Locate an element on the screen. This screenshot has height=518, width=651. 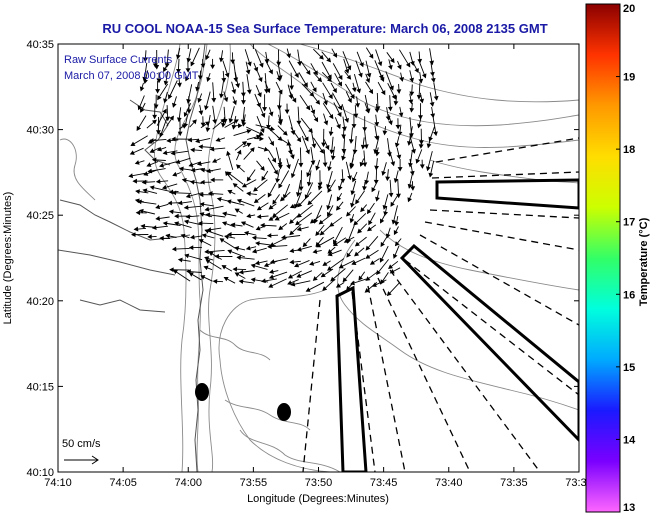
colorbar-tick-label: 17 is located at coordinates (629, 223).